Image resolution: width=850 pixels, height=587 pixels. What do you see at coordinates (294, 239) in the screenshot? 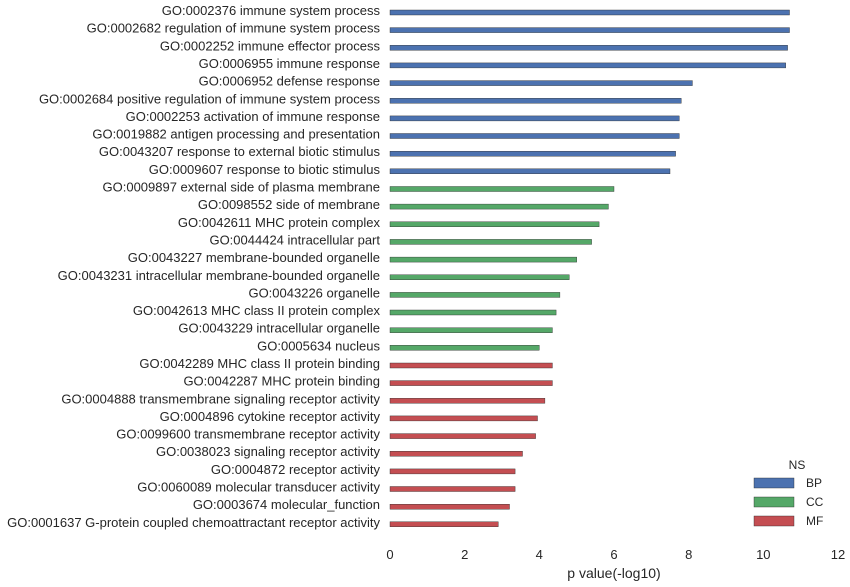
I see `category-label: GO:0044424 intracellular part` at bounding box center [294, 239].